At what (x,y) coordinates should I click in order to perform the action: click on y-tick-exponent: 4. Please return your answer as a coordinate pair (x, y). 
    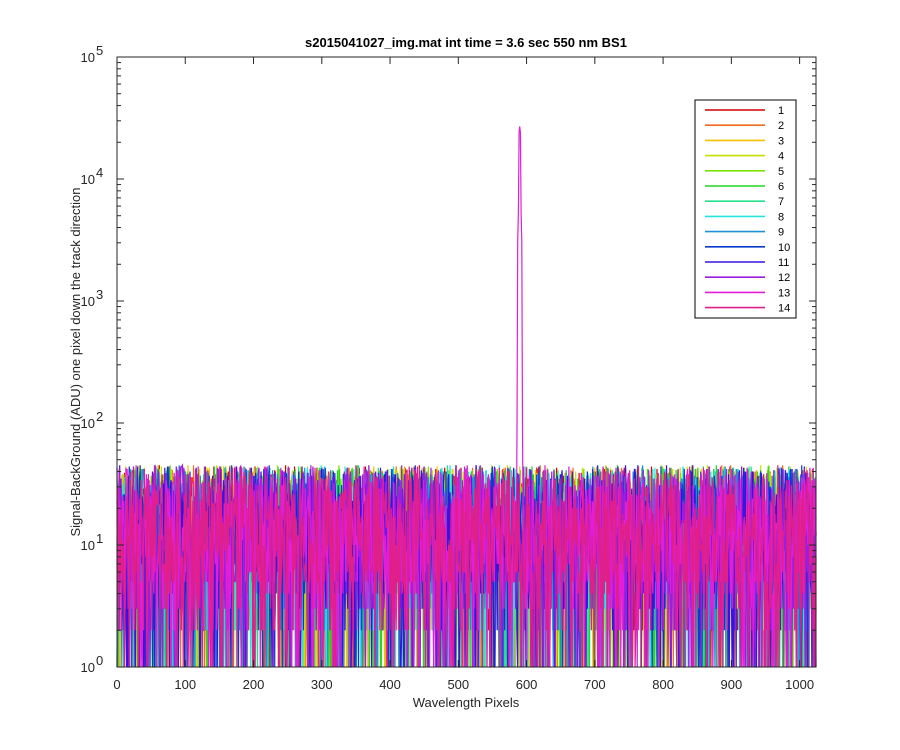
    Looking at the image, I should click on (99, 172).